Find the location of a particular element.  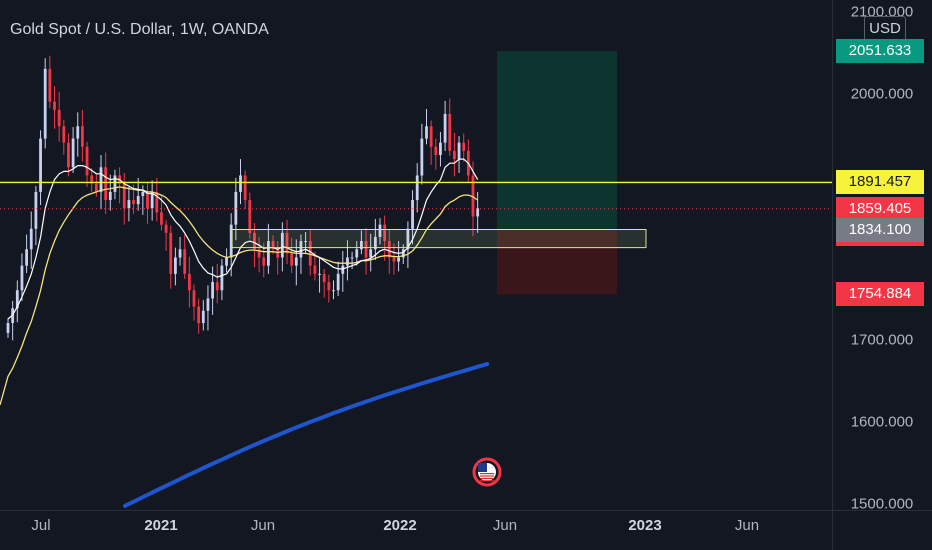

time-axis: Jul 2021 Jun 2022 Jun 2023 Jun is located at coordinates (395, 525).